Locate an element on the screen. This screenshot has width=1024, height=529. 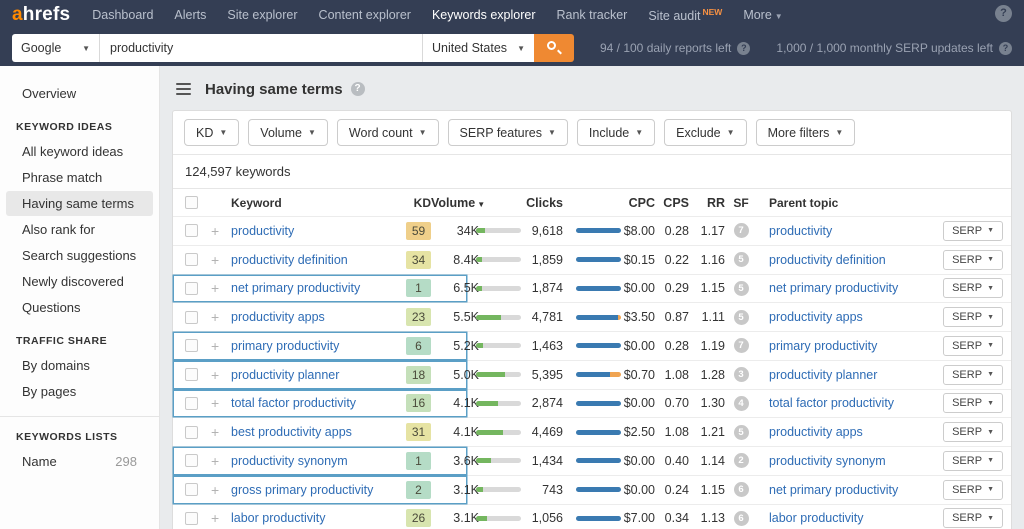
column-header-cpc: CPC is located at coordinates (641, 202).